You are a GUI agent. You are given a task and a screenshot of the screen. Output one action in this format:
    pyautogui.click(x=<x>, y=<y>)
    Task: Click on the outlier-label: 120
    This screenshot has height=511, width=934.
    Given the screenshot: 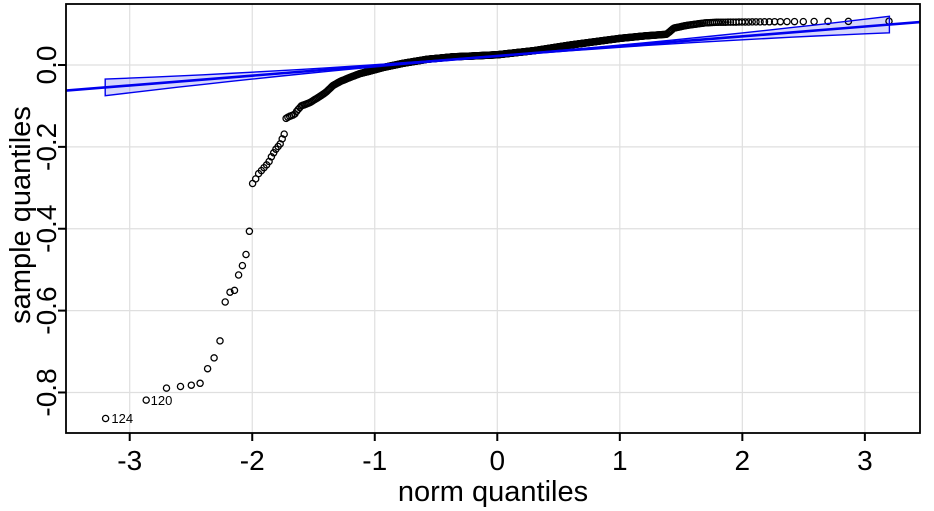 What is the action you would take?
    pyautogui.click(x=162, y=400)
    